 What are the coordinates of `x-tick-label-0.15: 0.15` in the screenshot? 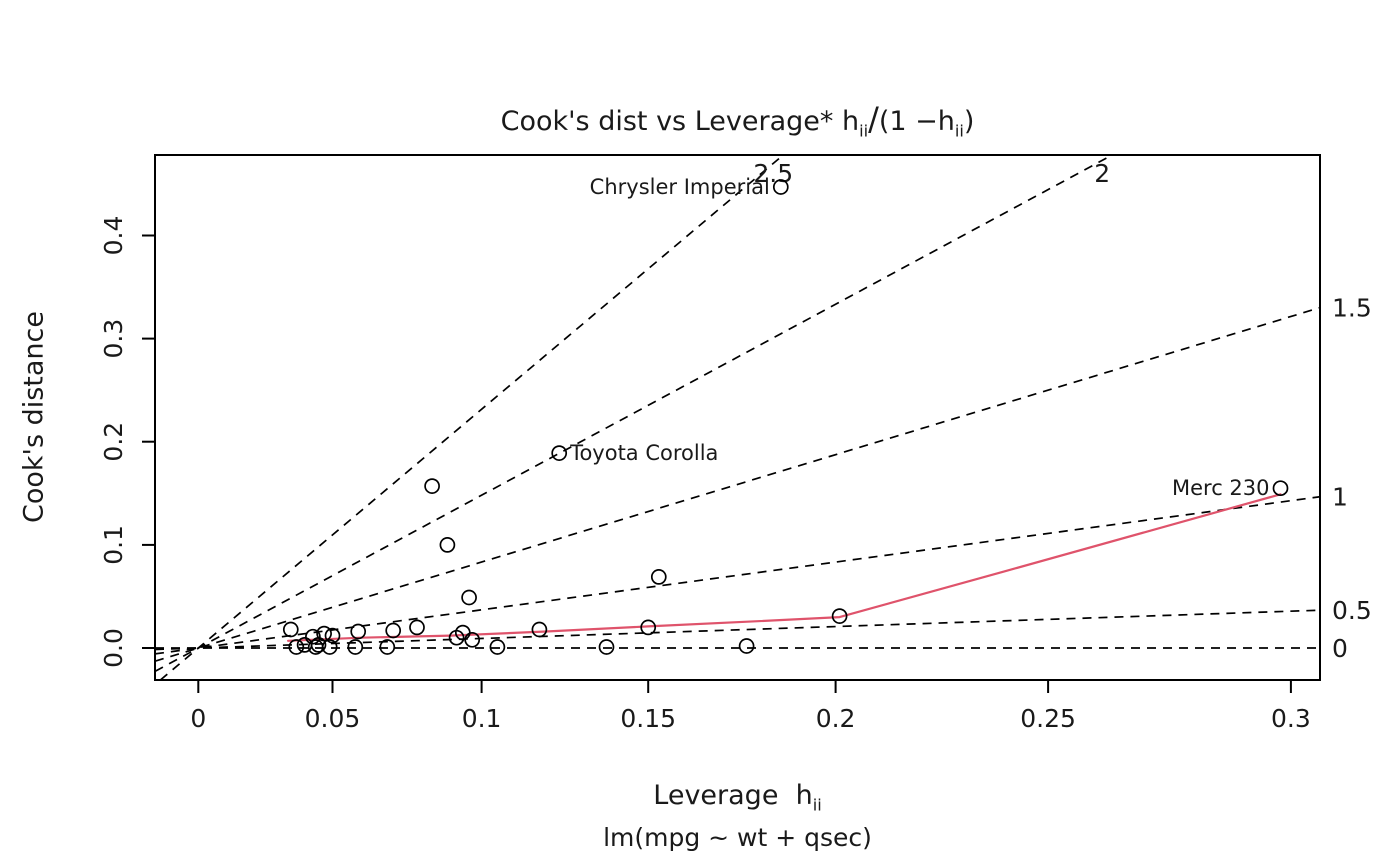 It's located at (648, 718).